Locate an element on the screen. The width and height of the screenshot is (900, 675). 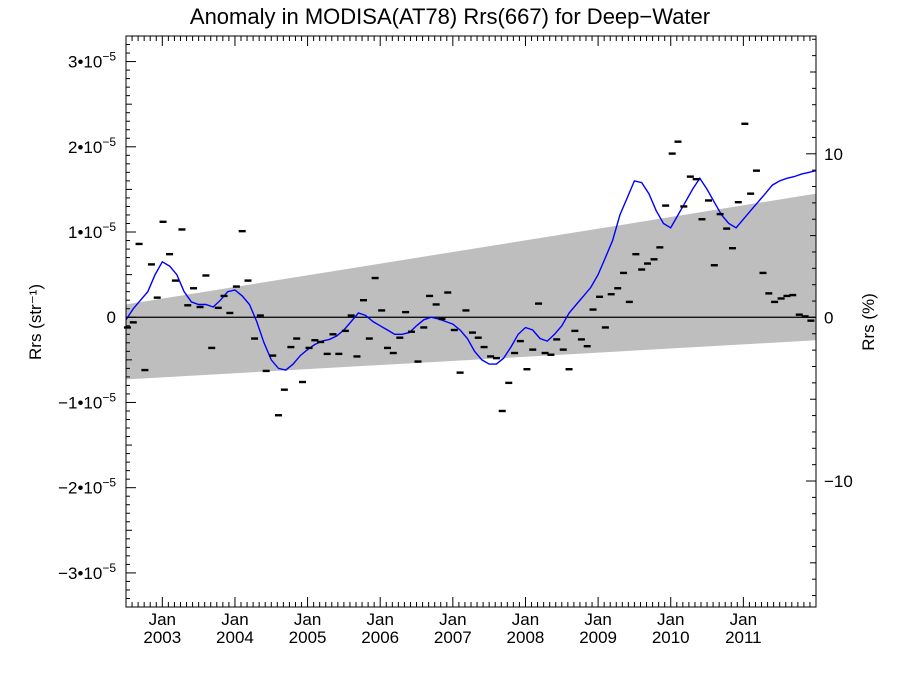
left-tick-label: −1•10−5 is located at coordinates (87, 401).